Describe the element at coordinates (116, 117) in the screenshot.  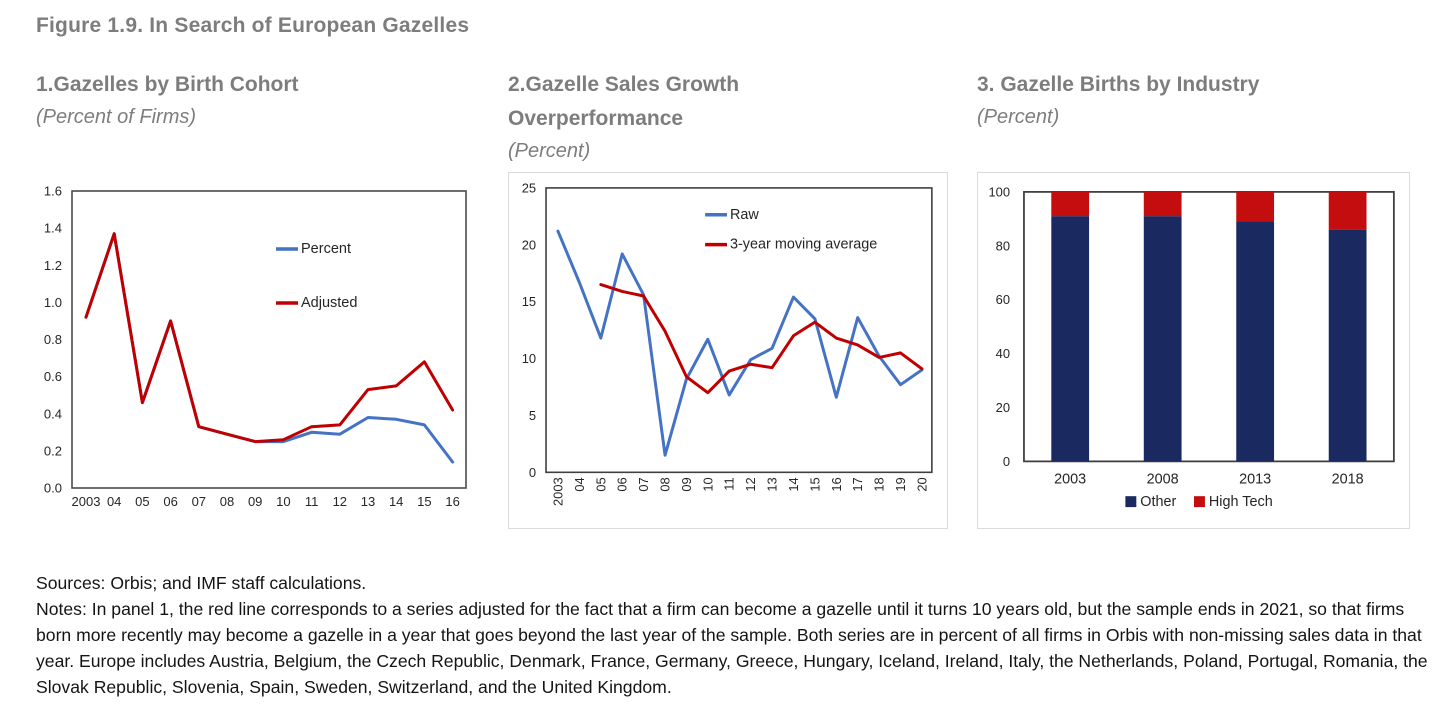
I see `panel1-subtitle: (Percent of Firms)` at that location.